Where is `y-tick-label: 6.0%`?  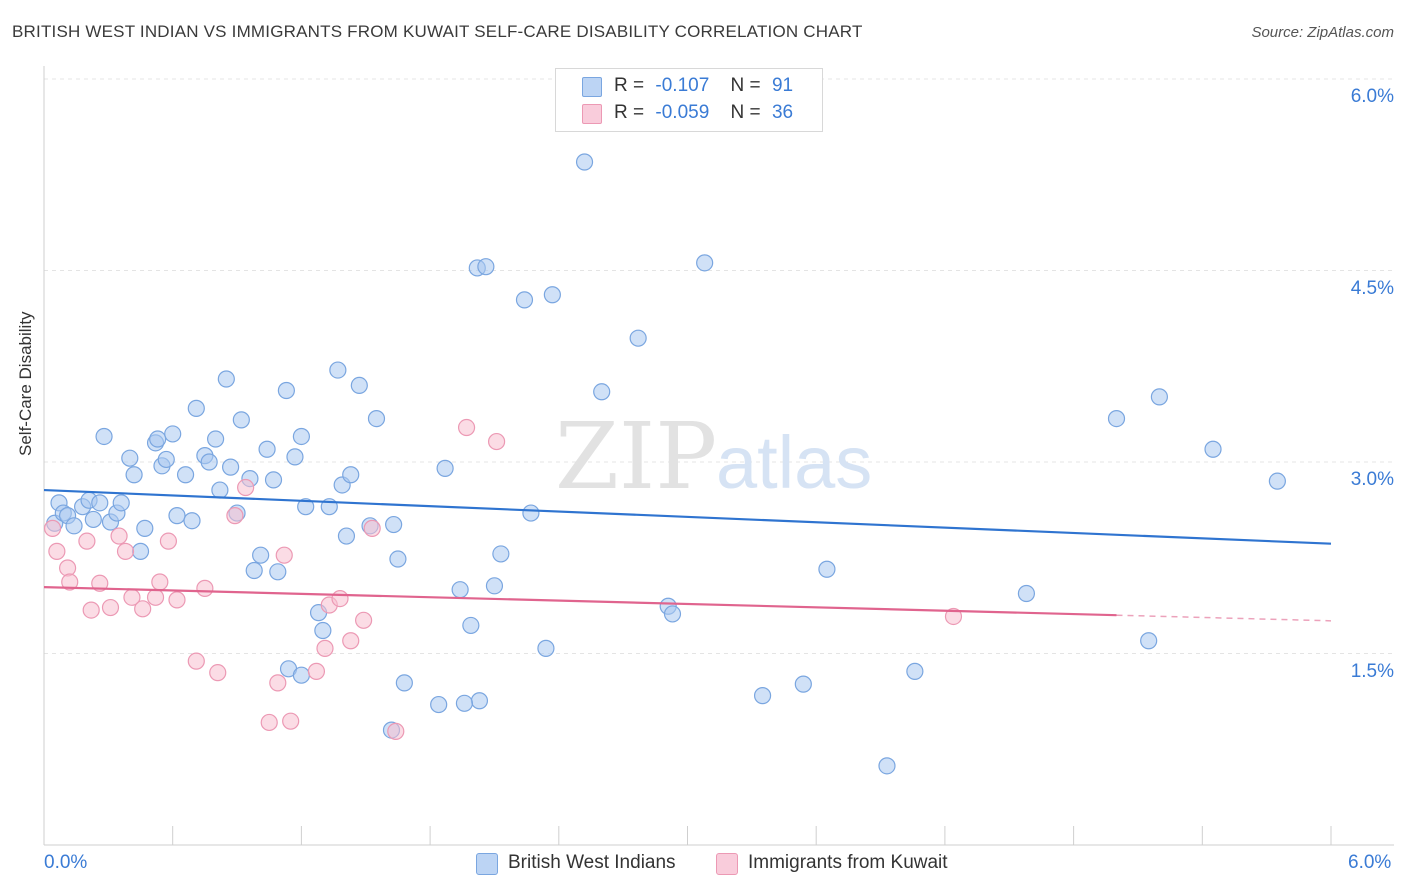
y-tick-label: 6.0% is located at coordinates (1372, 96).